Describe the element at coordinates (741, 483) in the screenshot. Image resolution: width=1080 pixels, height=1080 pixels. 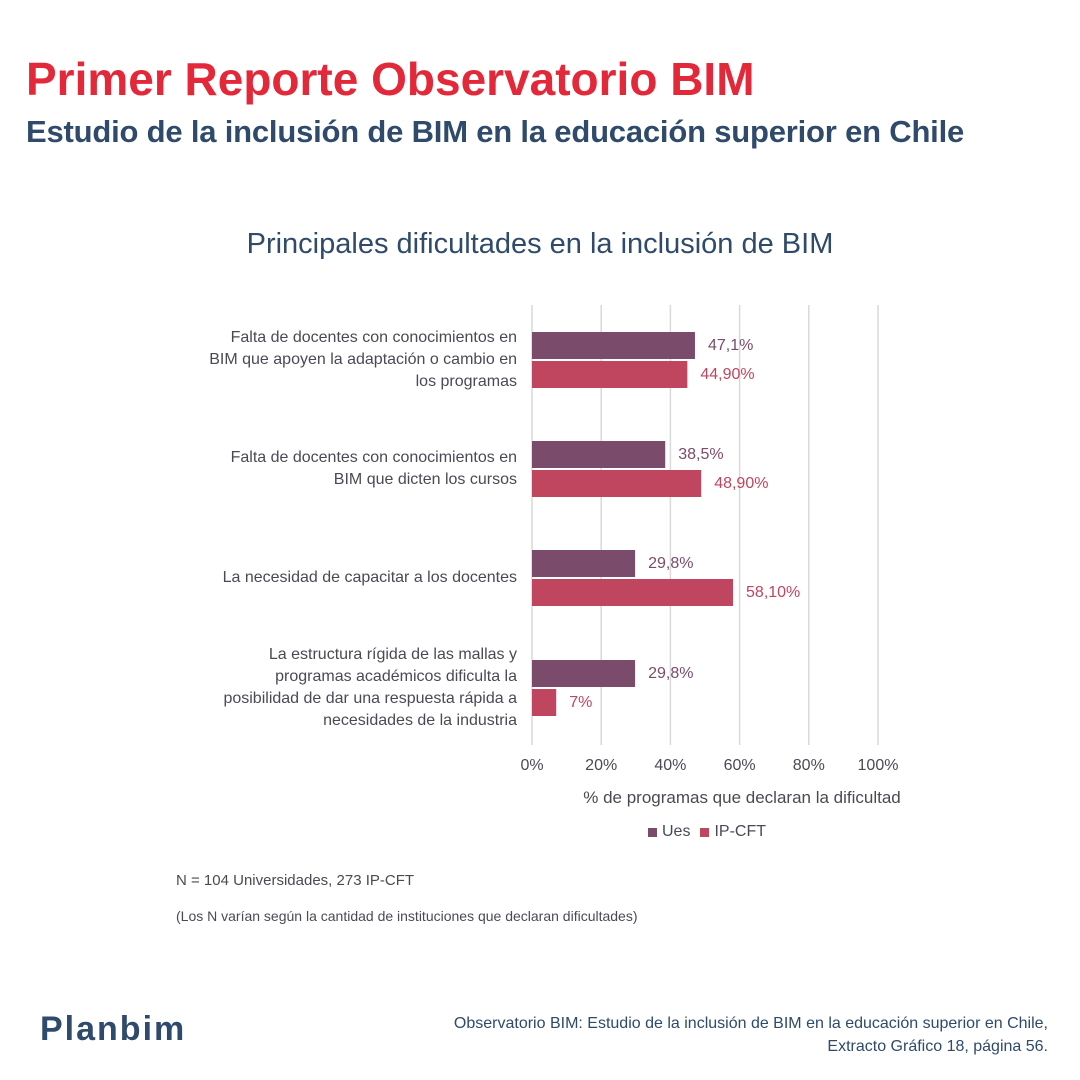
I see `value-label: 48,90%` at that location.